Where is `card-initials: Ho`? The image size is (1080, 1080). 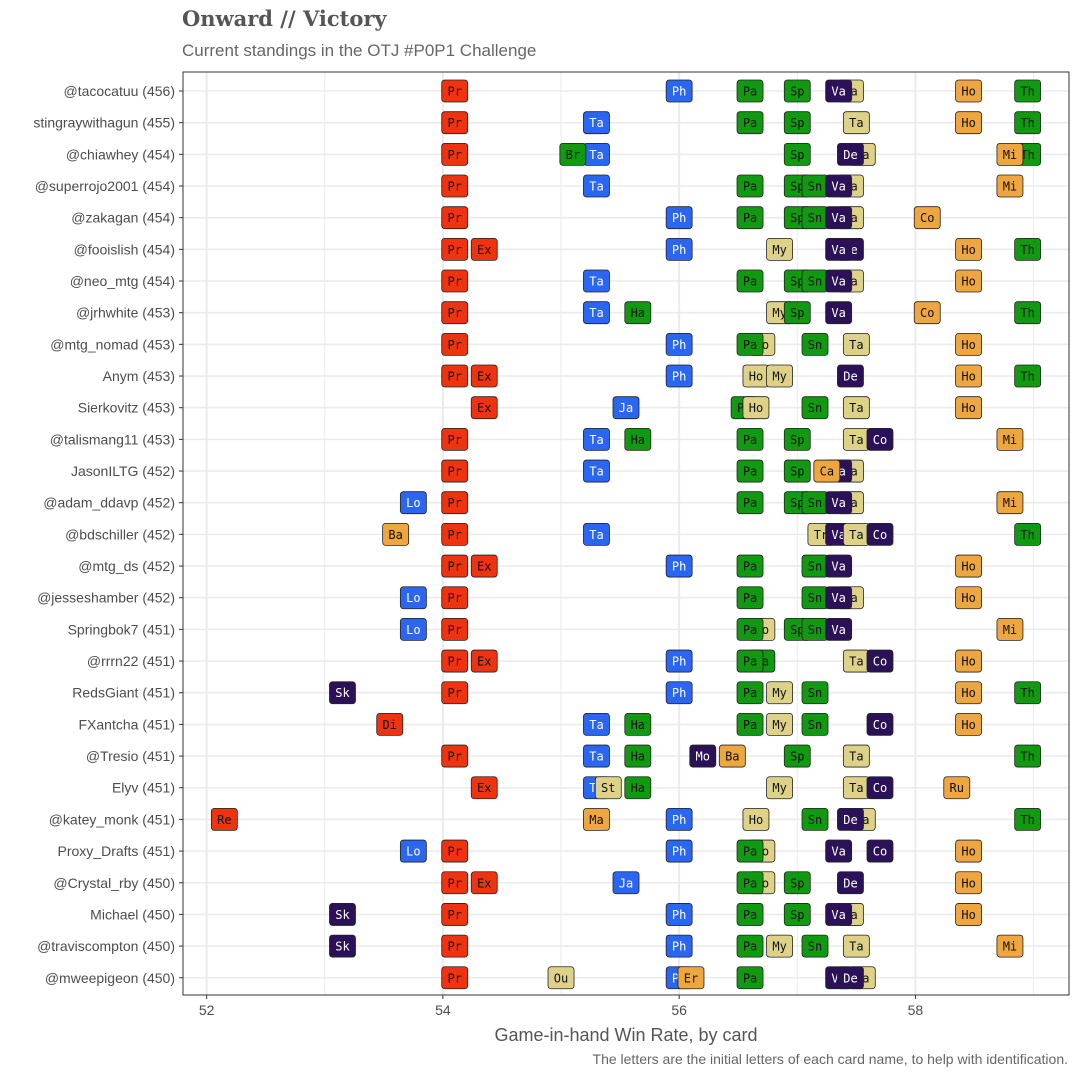
card-initials: Ho is located at coordinates (968, 852).